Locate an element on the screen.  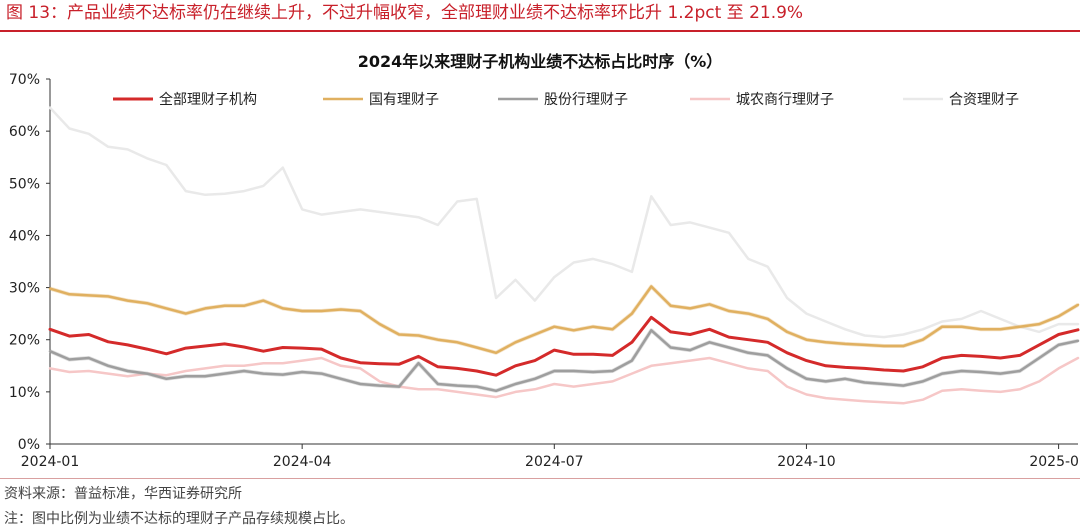
x-tick-label: 2024-04 is located at coordinates (302, 462).